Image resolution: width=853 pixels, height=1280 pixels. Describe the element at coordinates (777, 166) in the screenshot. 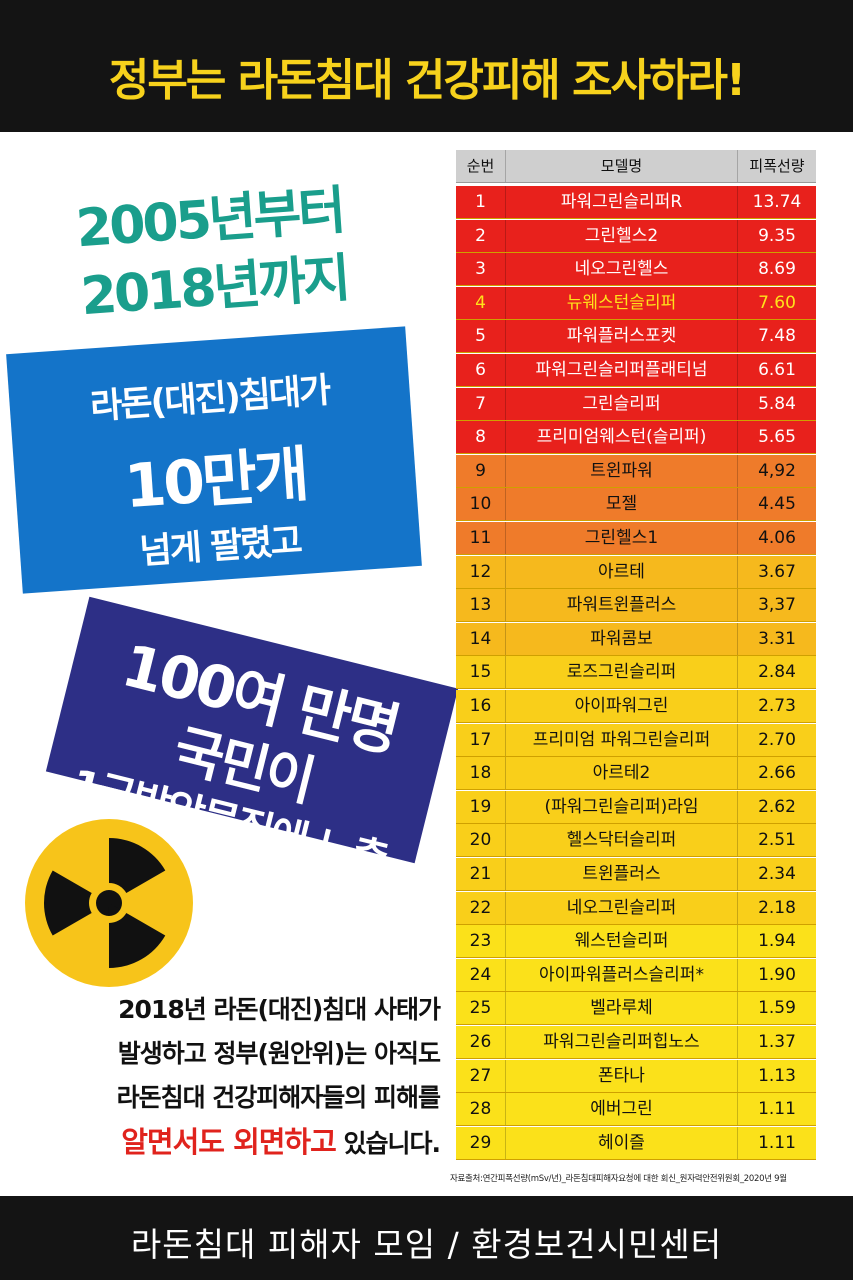

I see `header-cell-dose: 피폭선량` at that location.